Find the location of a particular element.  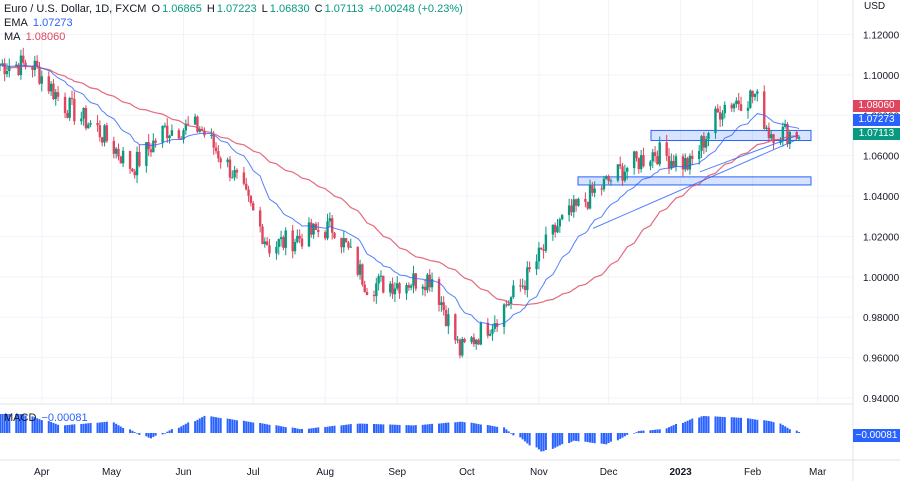

close-label: C is located at coordinates (318, 9).